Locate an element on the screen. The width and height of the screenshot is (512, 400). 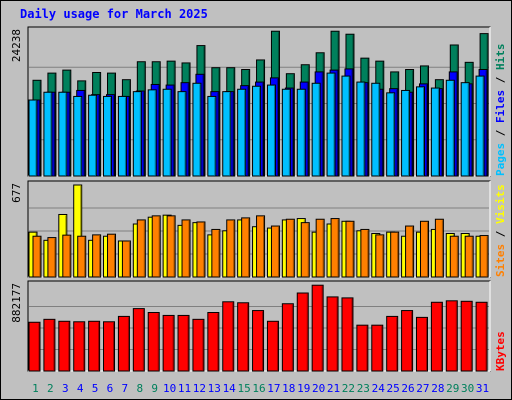
x-label-day-24: 24 is located at coordinates (379, 388).